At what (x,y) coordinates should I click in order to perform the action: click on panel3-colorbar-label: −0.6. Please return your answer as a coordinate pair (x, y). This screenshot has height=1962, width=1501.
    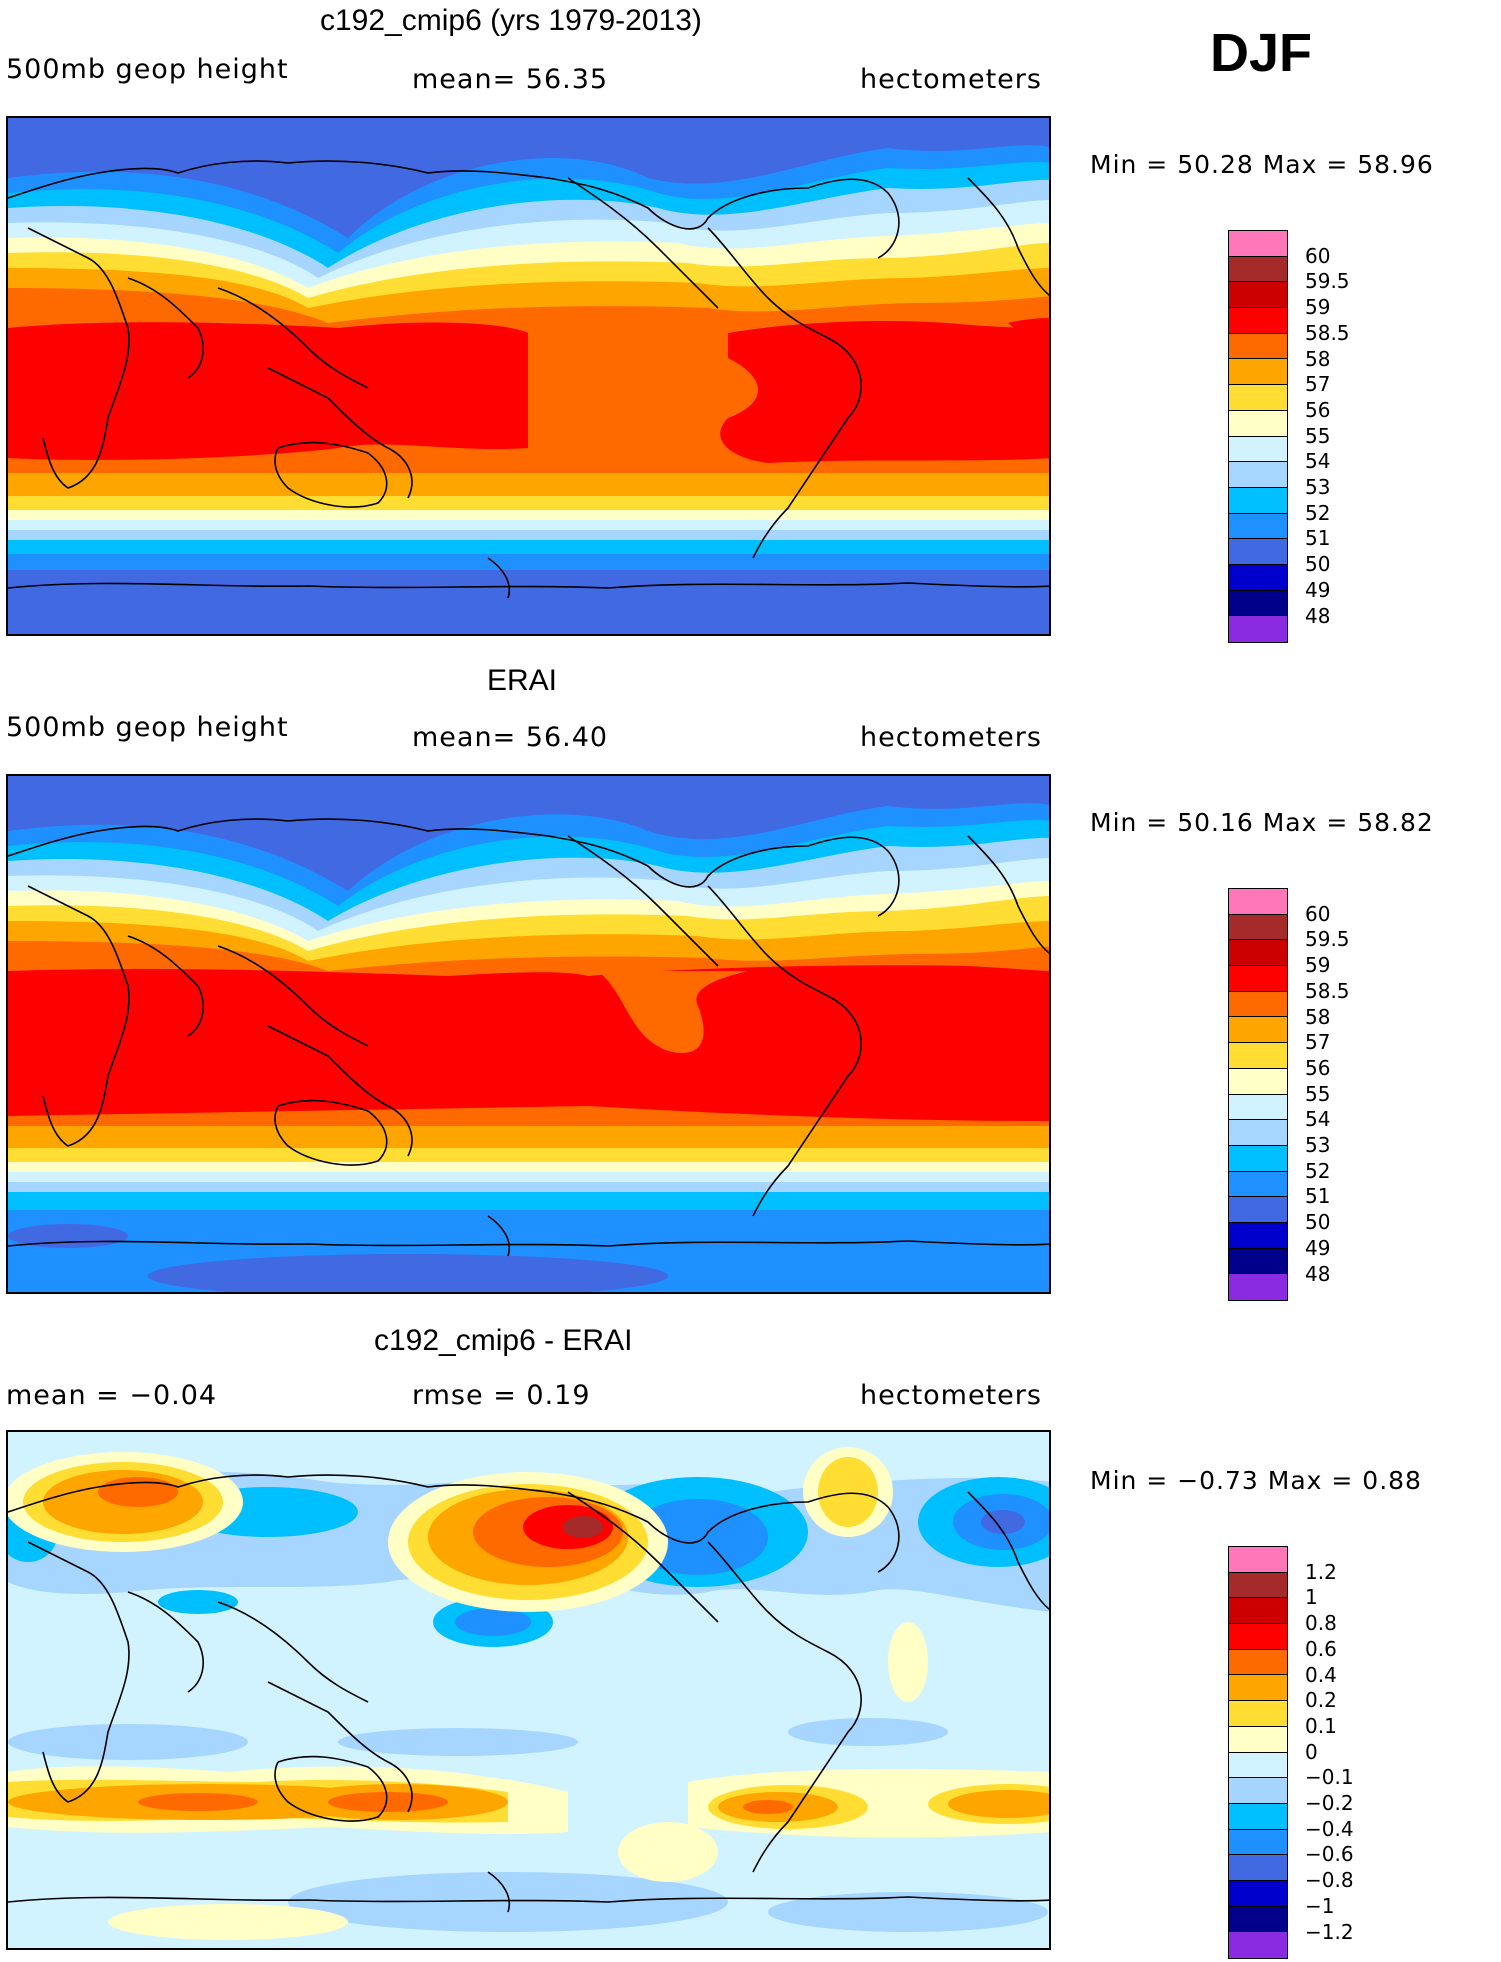
    Looking at the image, I should click on (1329, 1854).